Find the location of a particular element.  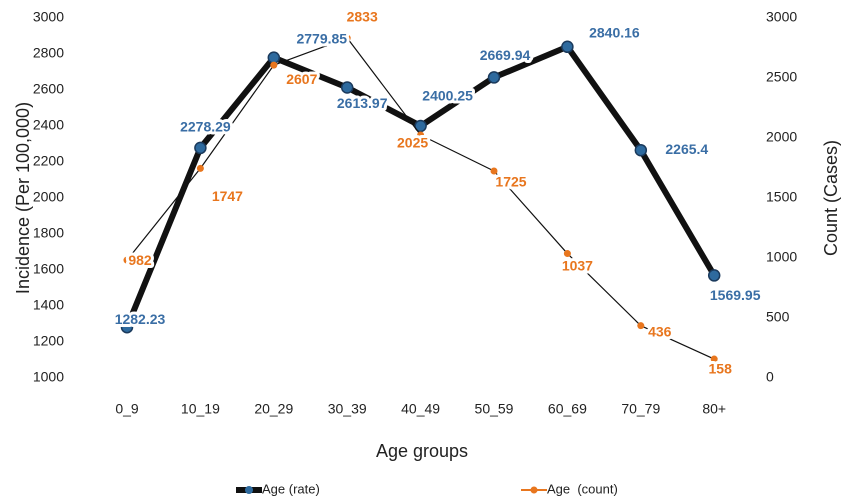

y2-tick-label: 1000 is located at coordinates (781, 257).